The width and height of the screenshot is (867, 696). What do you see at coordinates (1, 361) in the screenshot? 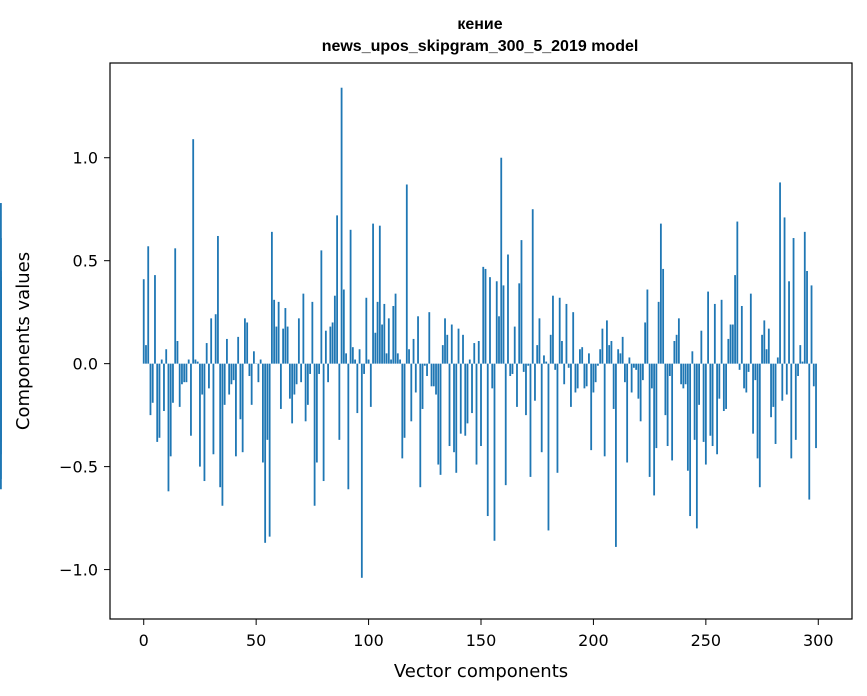
I see `bar-undefined` at bounding box center [1, 361].